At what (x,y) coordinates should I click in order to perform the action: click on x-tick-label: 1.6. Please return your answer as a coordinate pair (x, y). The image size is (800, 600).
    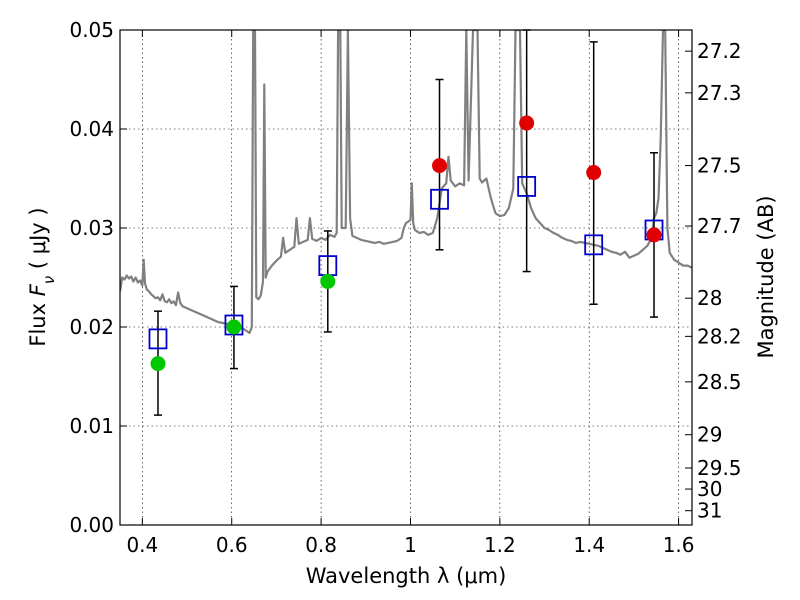
    Looking at the image, I should click on (679, 545).